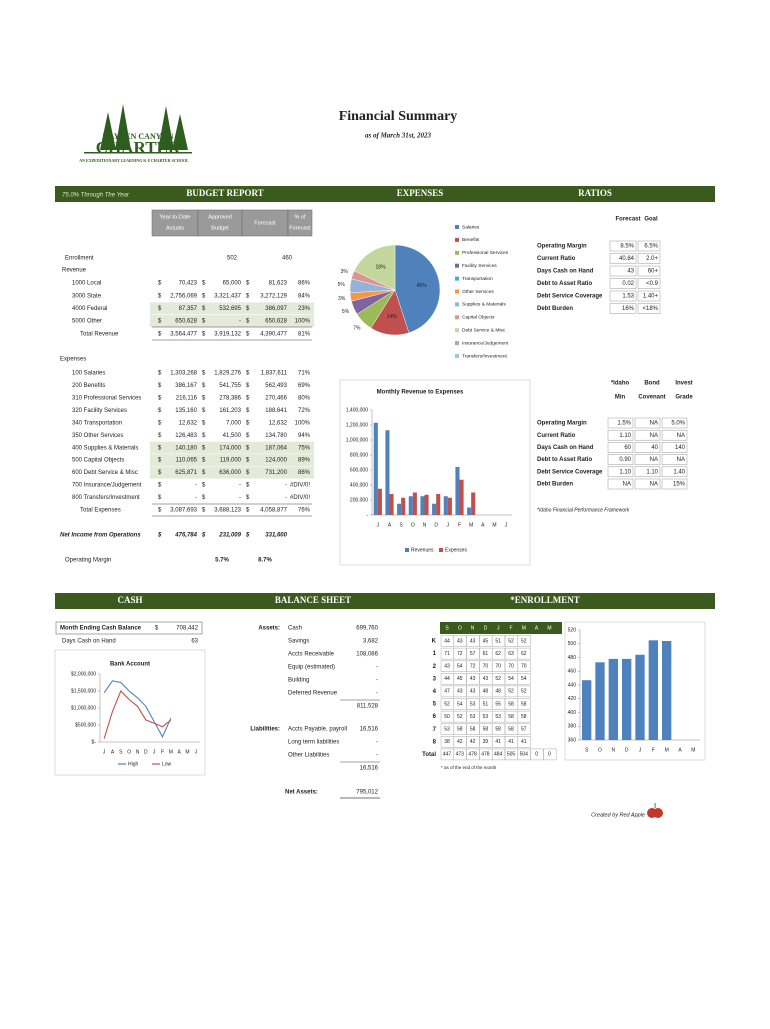 This screenshot has width=770, height=1029. Describe the element at coordinates (232, 284) in the screenshot. I see `cell: 65,000` at that location.